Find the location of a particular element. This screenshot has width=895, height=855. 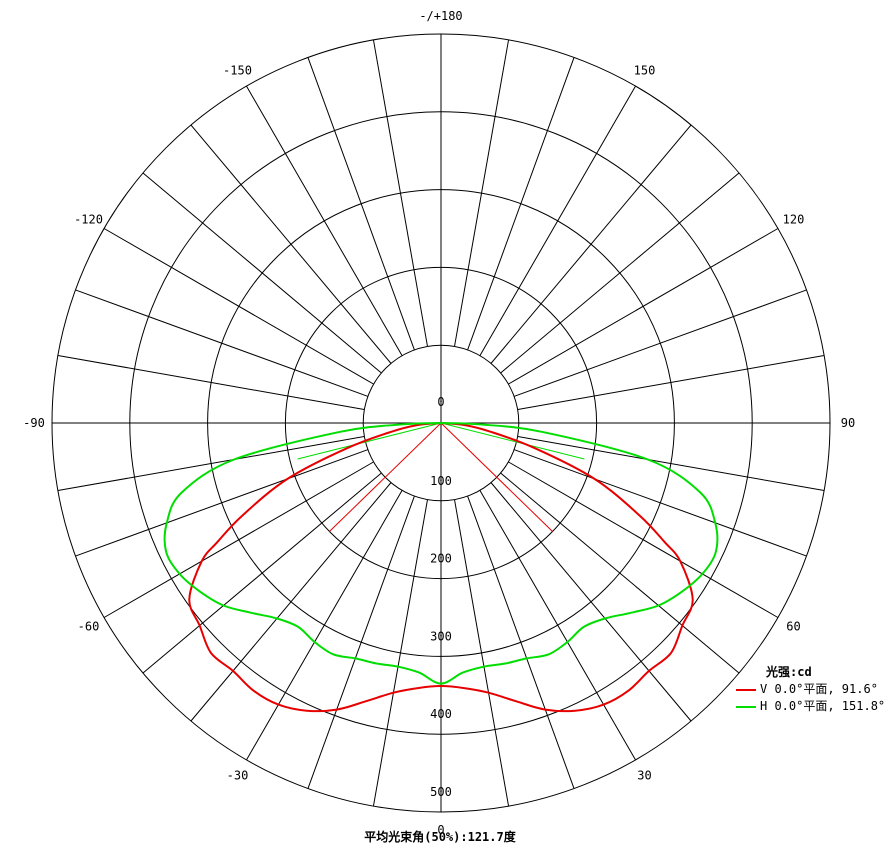

beam-line-0-left is located at coordinates (385, 477).